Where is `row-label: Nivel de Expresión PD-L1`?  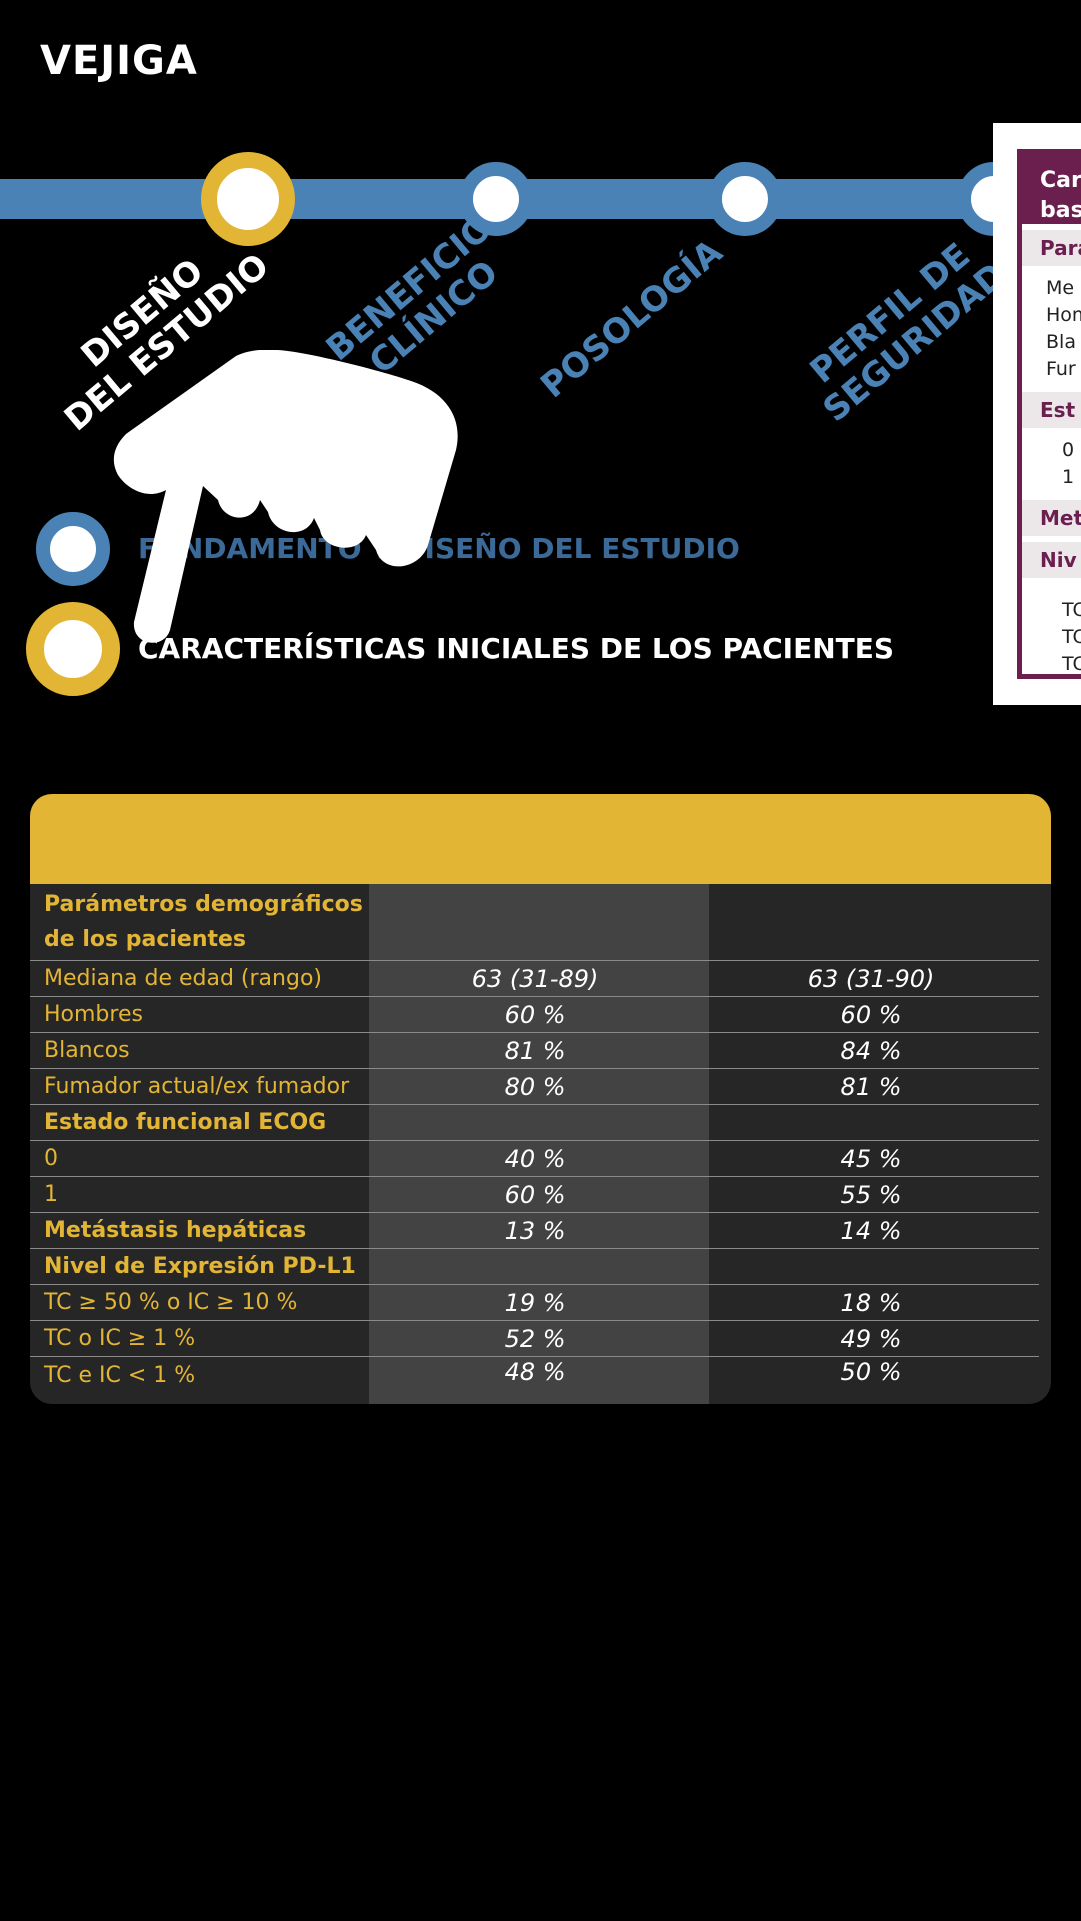 row-label: Nivel de Expresión PD-L1 is located at coordinates (200, 1266).